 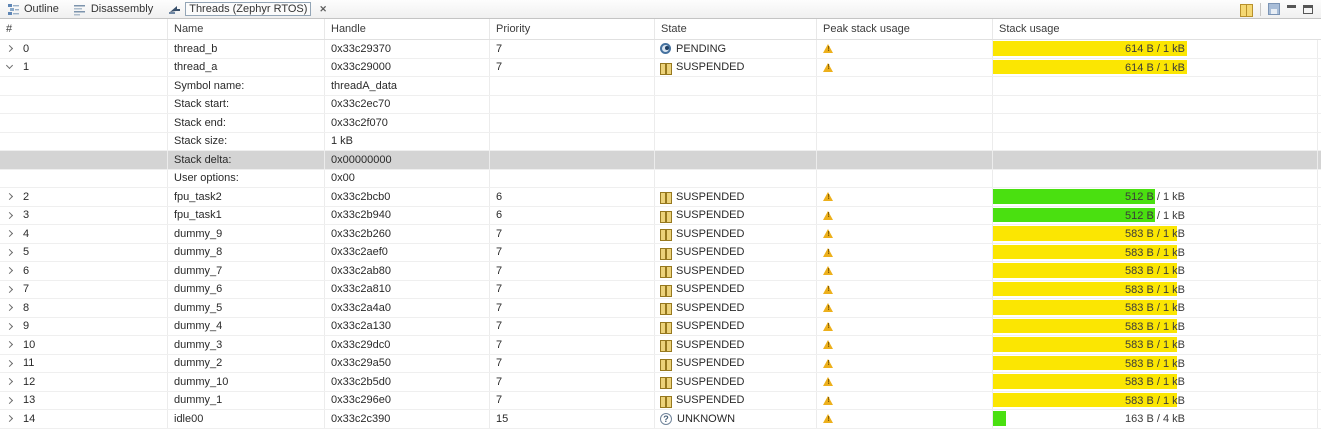 I want to click on detail-row: Stack size: 1 kB, so click(x=660, y=141).